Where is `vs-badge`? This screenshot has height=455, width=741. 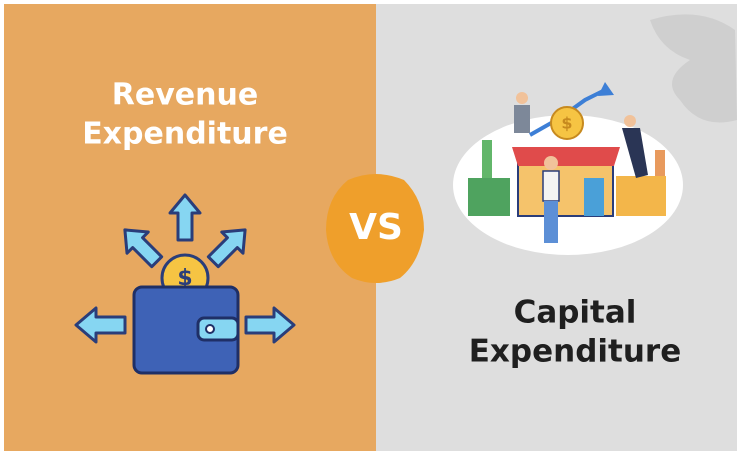 vs-badge is located at coordinates (375, 228).